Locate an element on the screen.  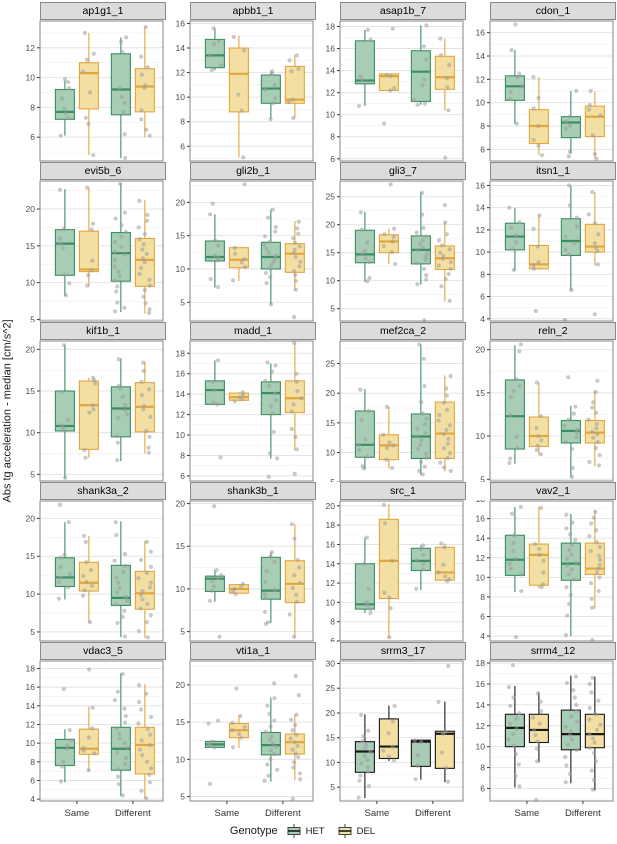
facet-vav2_1: vav2_1 4 6 8 10 12 14 16 18 is located at coordinates (541, 562).